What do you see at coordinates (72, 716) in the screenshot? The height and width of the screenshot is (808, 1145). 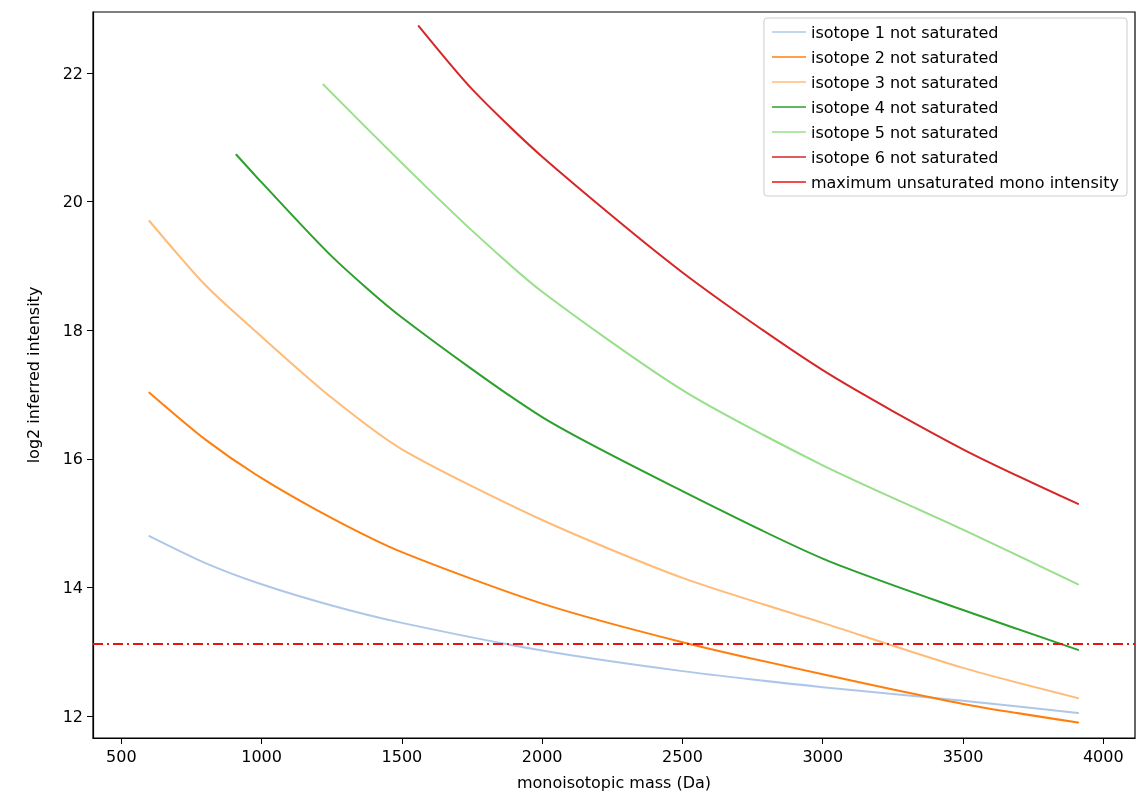 I see `y-tick-label: 12` at bounding box center [72, 716].